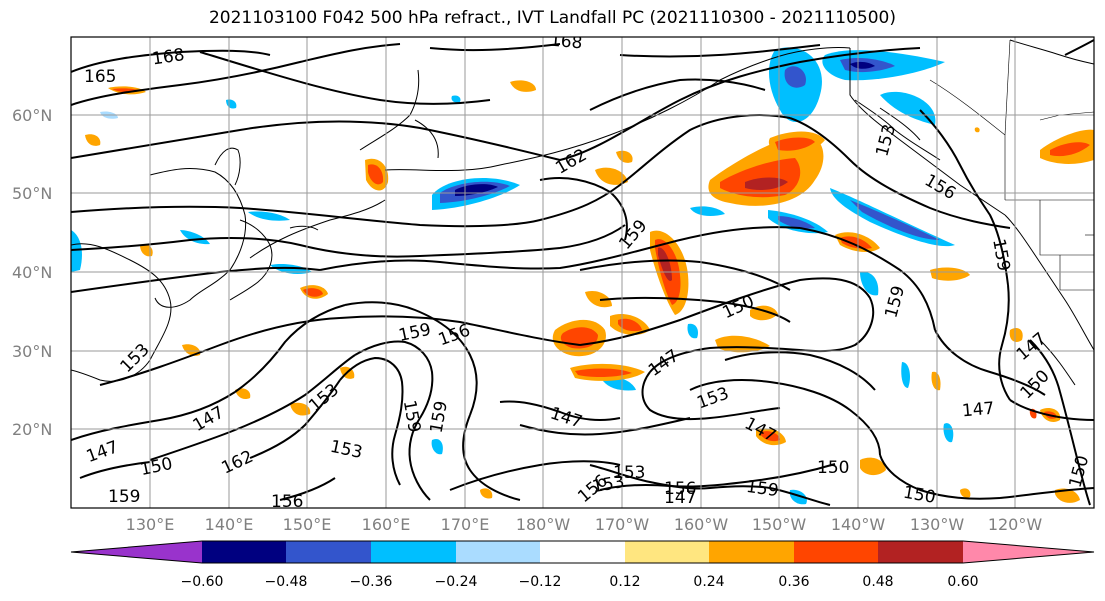 The width and height of the screenshot is (1105, 601). I want to click on colorbar-tick: −0.24, so click(456, 582).